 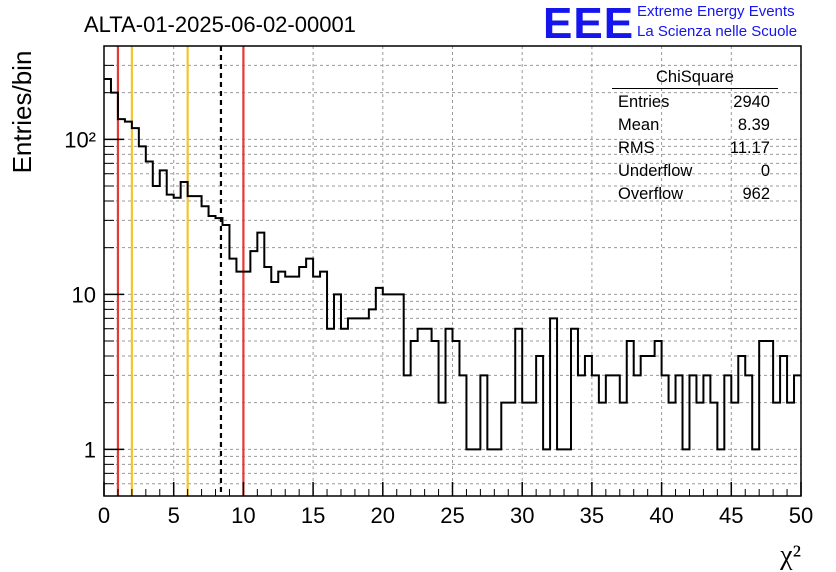 I want to click on x-tick-label: 10, so click(x=243, y=515).